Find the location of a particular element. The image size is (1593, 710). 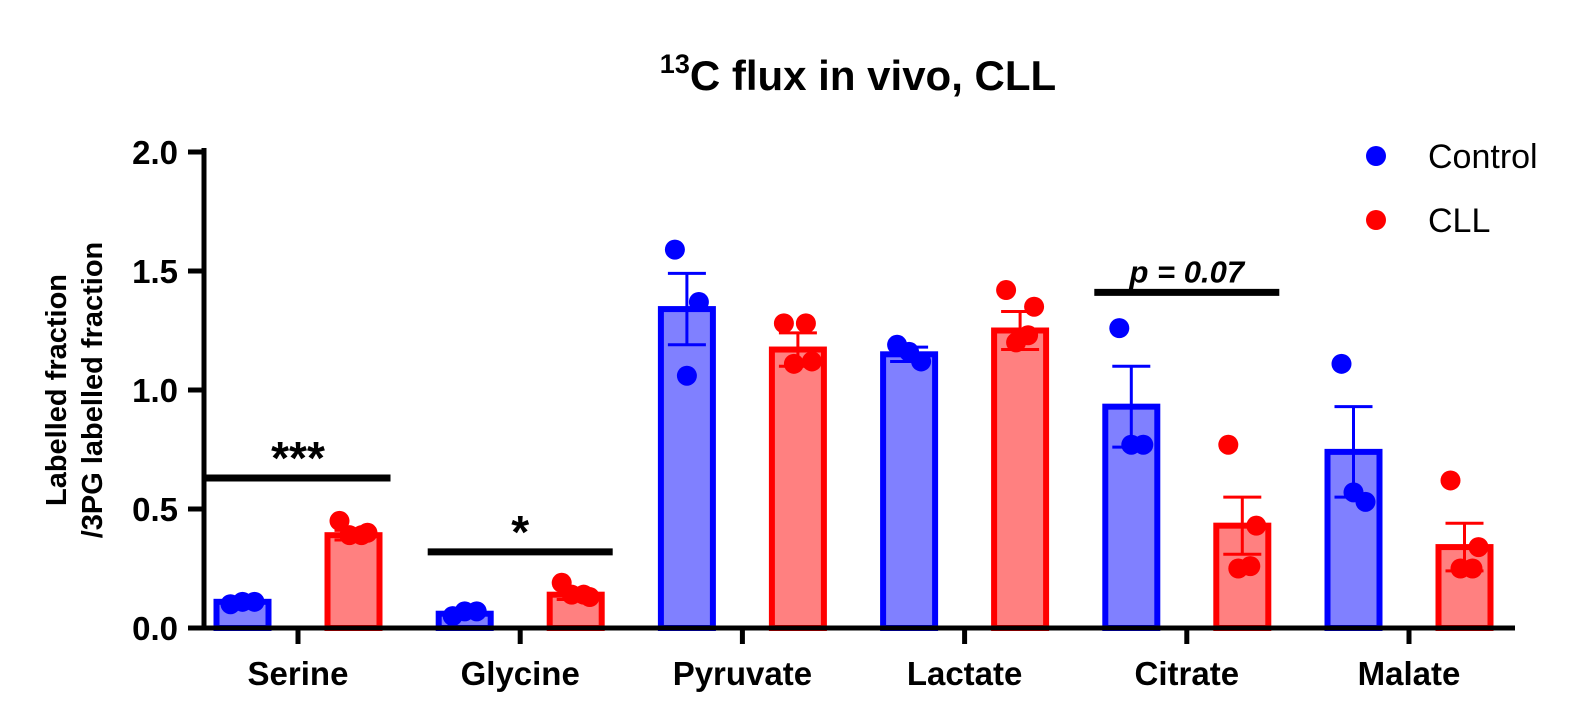

title-superscript: 13 is located at coordinates (675, 64).